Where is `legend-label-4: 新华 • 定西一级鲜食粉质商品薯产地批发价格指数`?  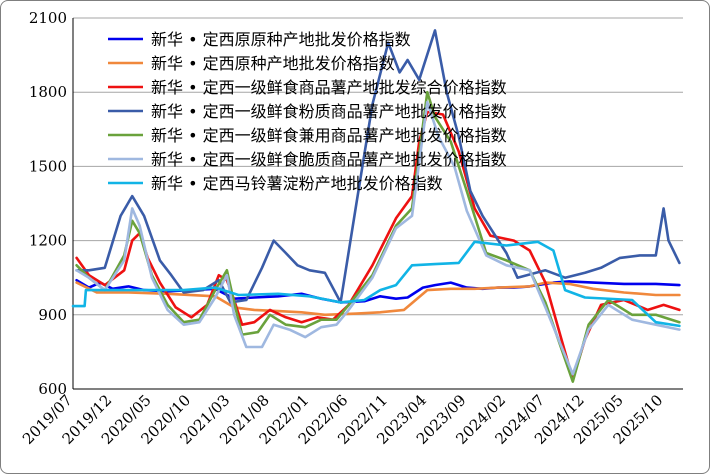
legend-label-4: 新华 • 定西一级鲜食粉质商品薯产地批发价格指数 is located at coordinates (329, 111).